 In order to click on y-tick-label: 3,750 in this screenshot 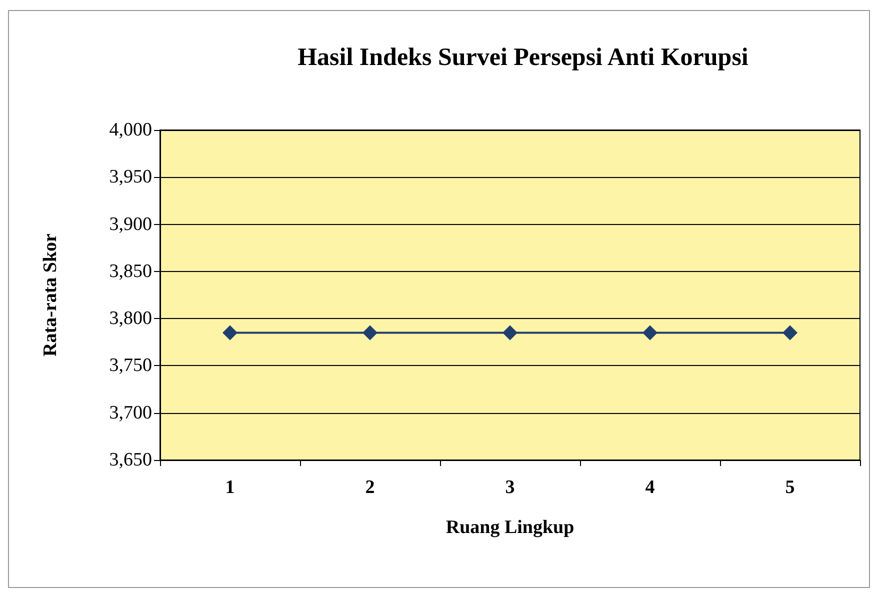, I will do `click(130, 365)`.